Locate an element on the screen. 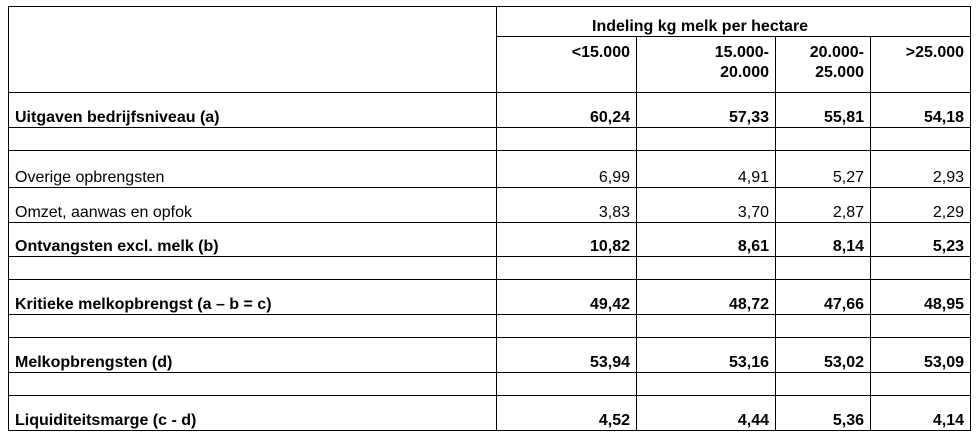 The image size is (978, 440). row-label: Ontvangsten excl. melk (b) is located at coordinates (252, 239).